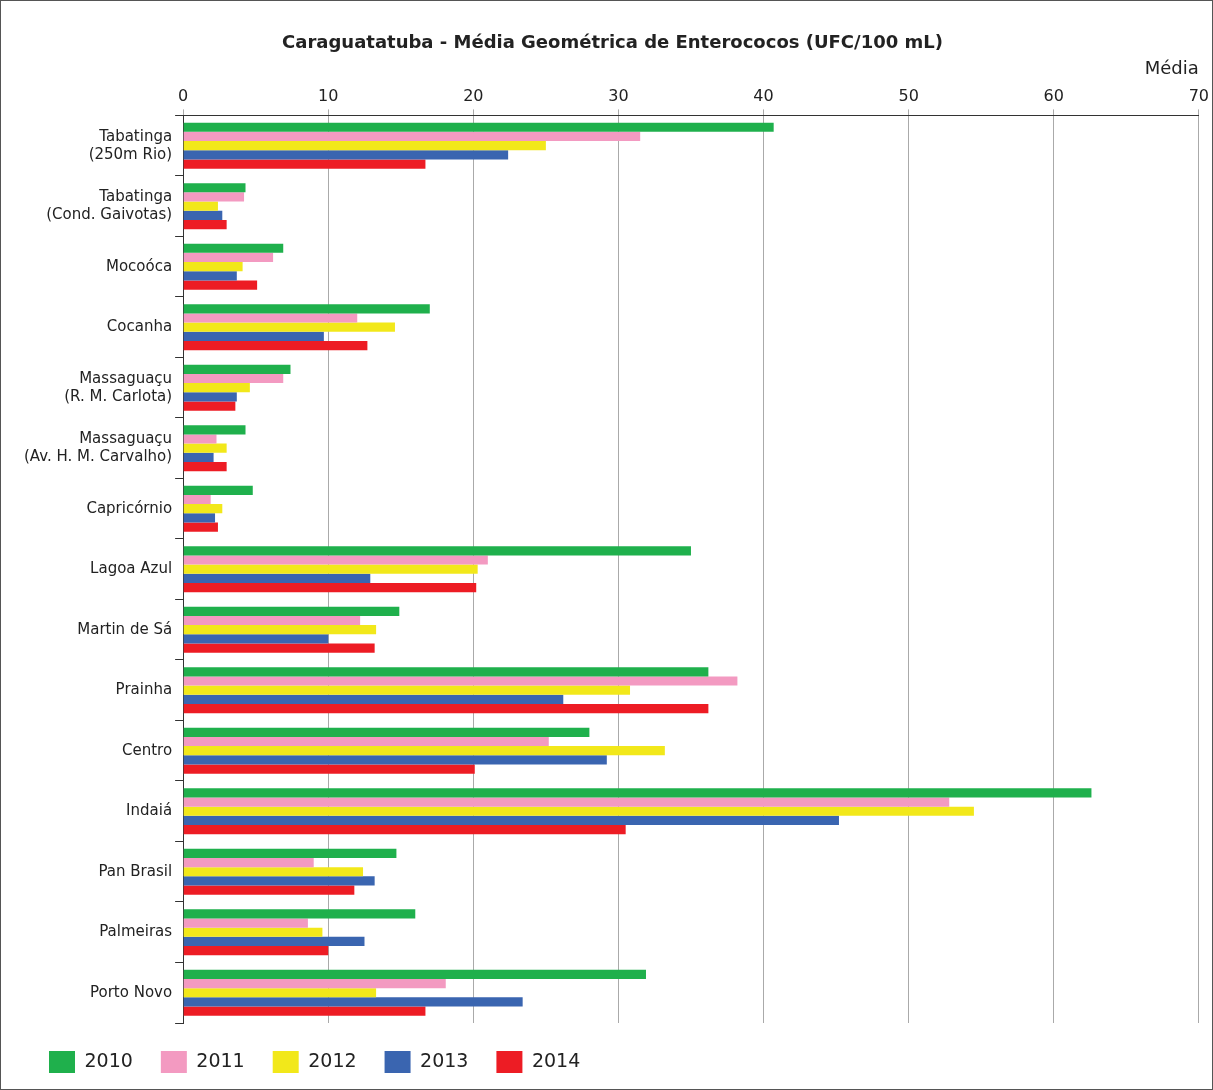 The width and height of the screenshot is (1213, 1090). Describe the element at coordinates (125, 628) in the screenshot. I see `y-tick-label: Martin de Sá` at that location.